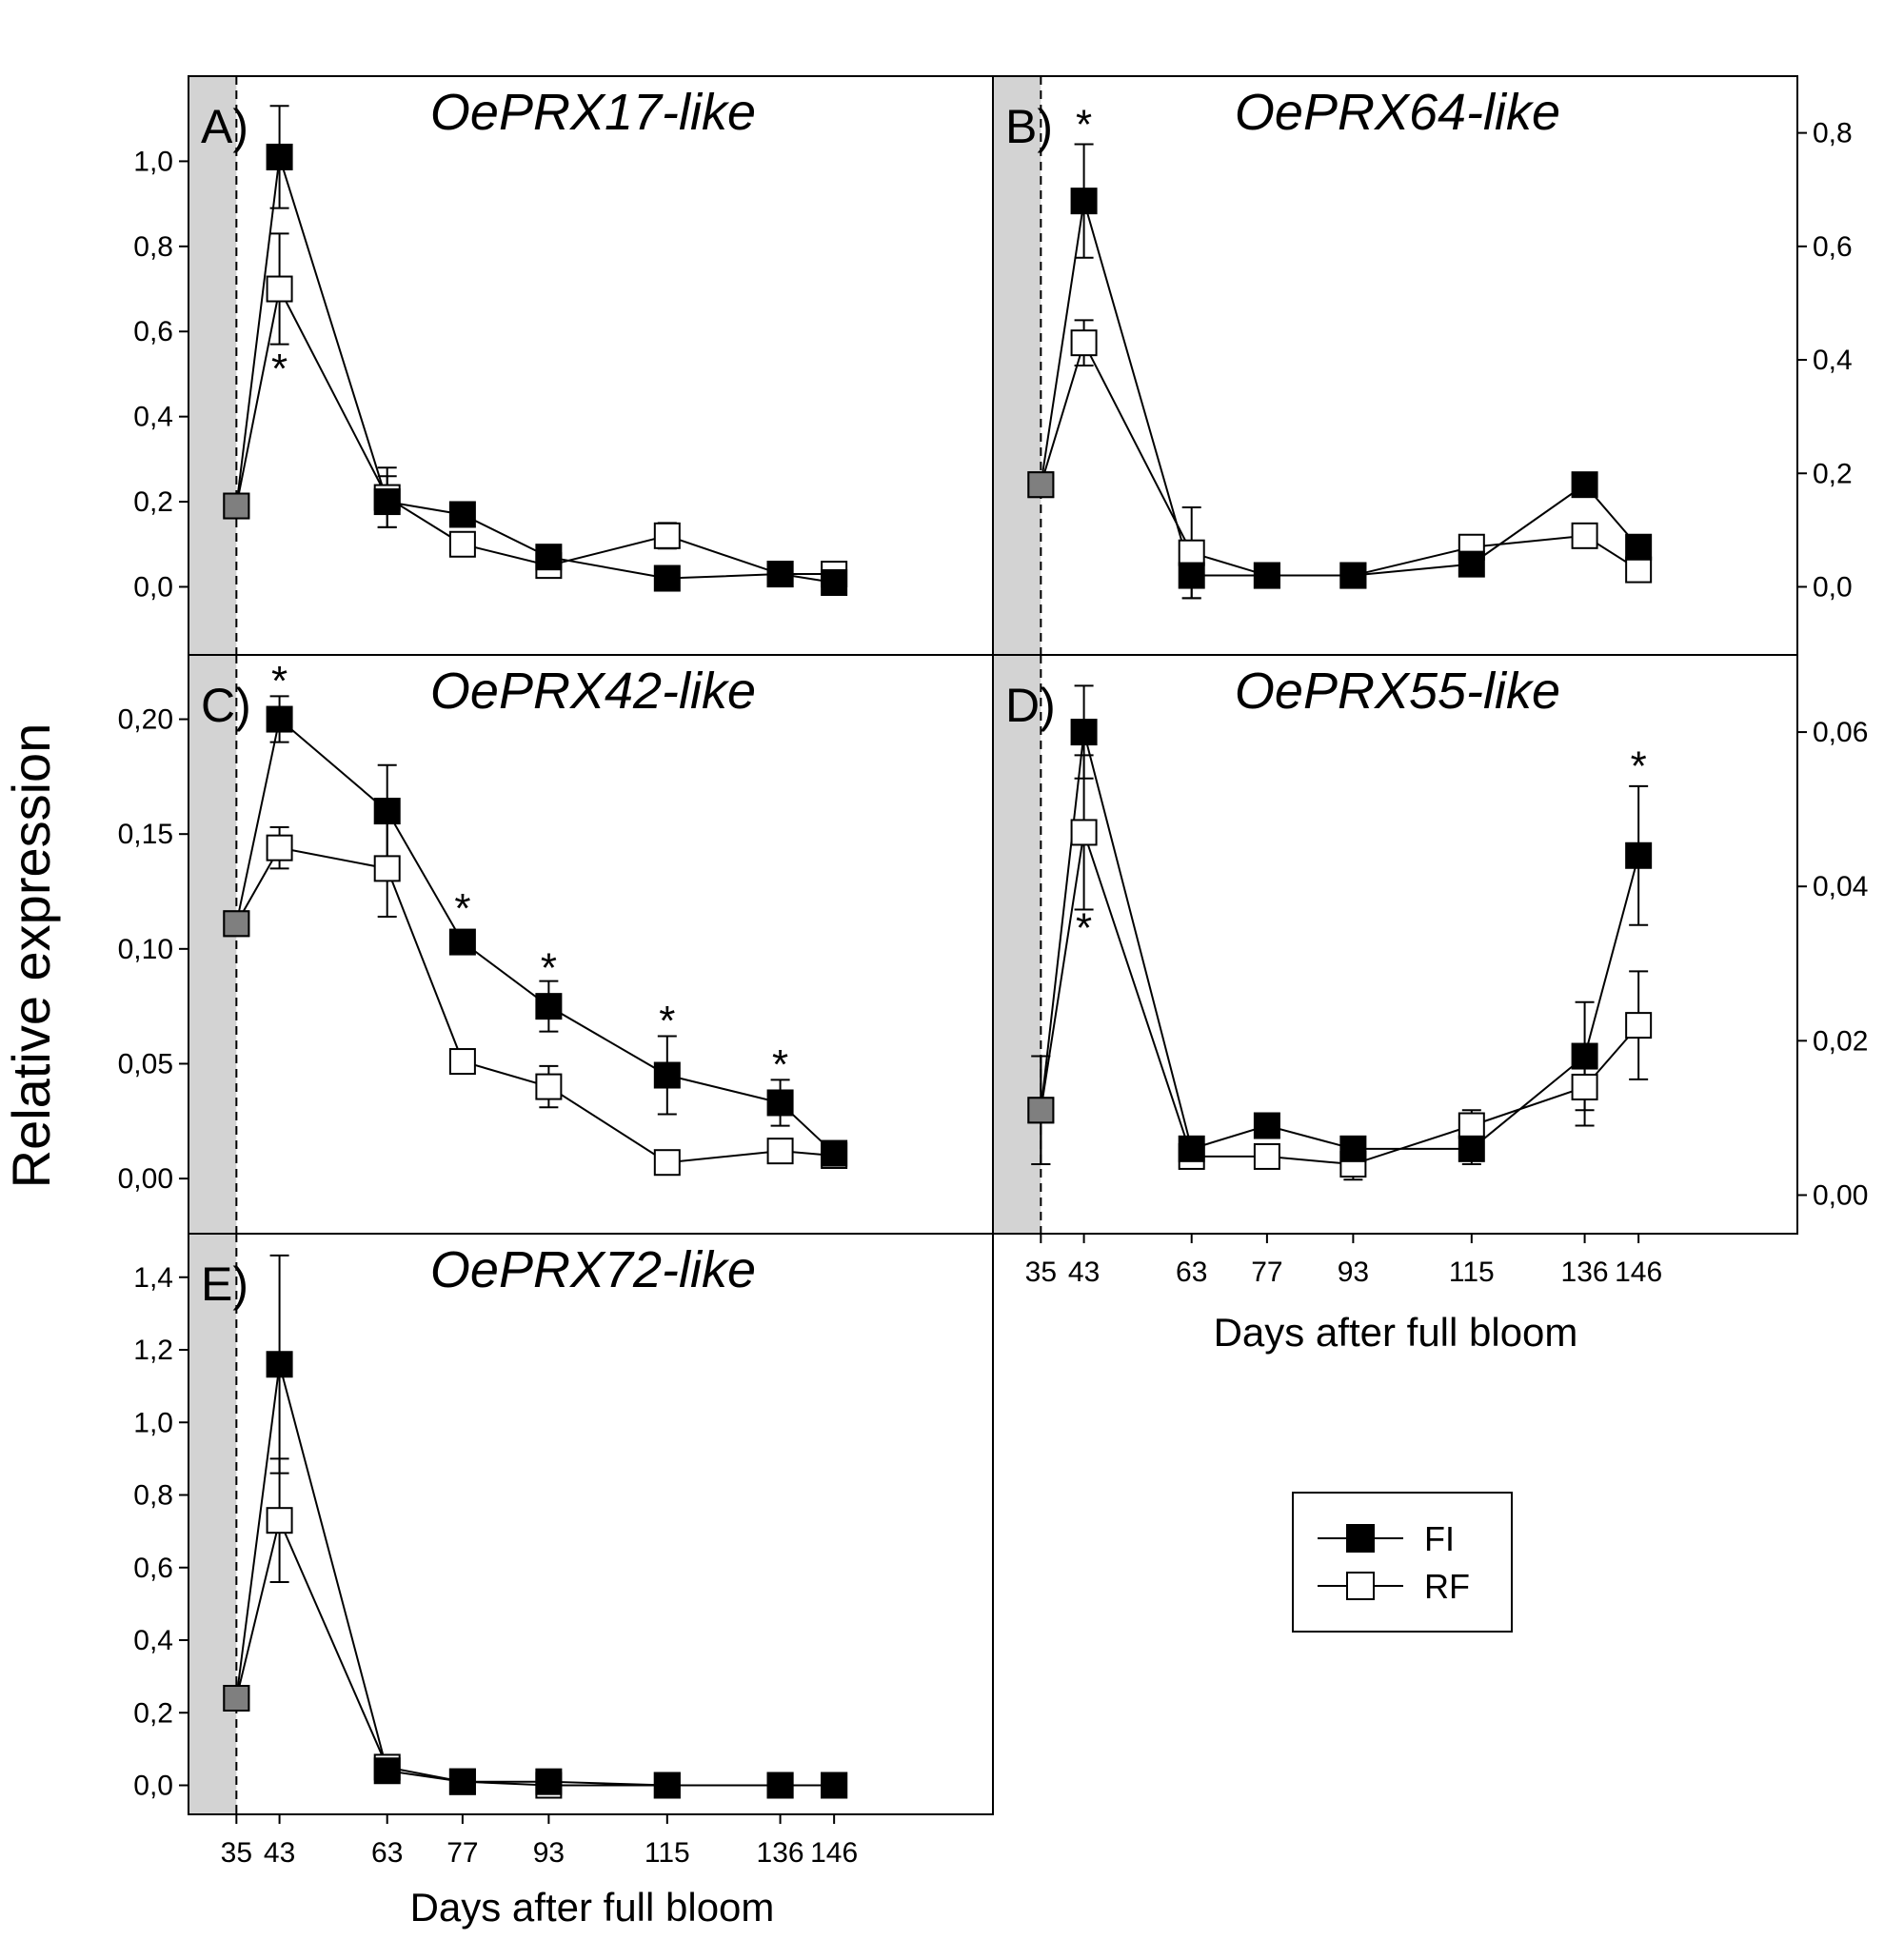  Describe the element at coordinates (153, 502) in the screenshot. I see `panel-a-ytick-label: 0,2` at that location.